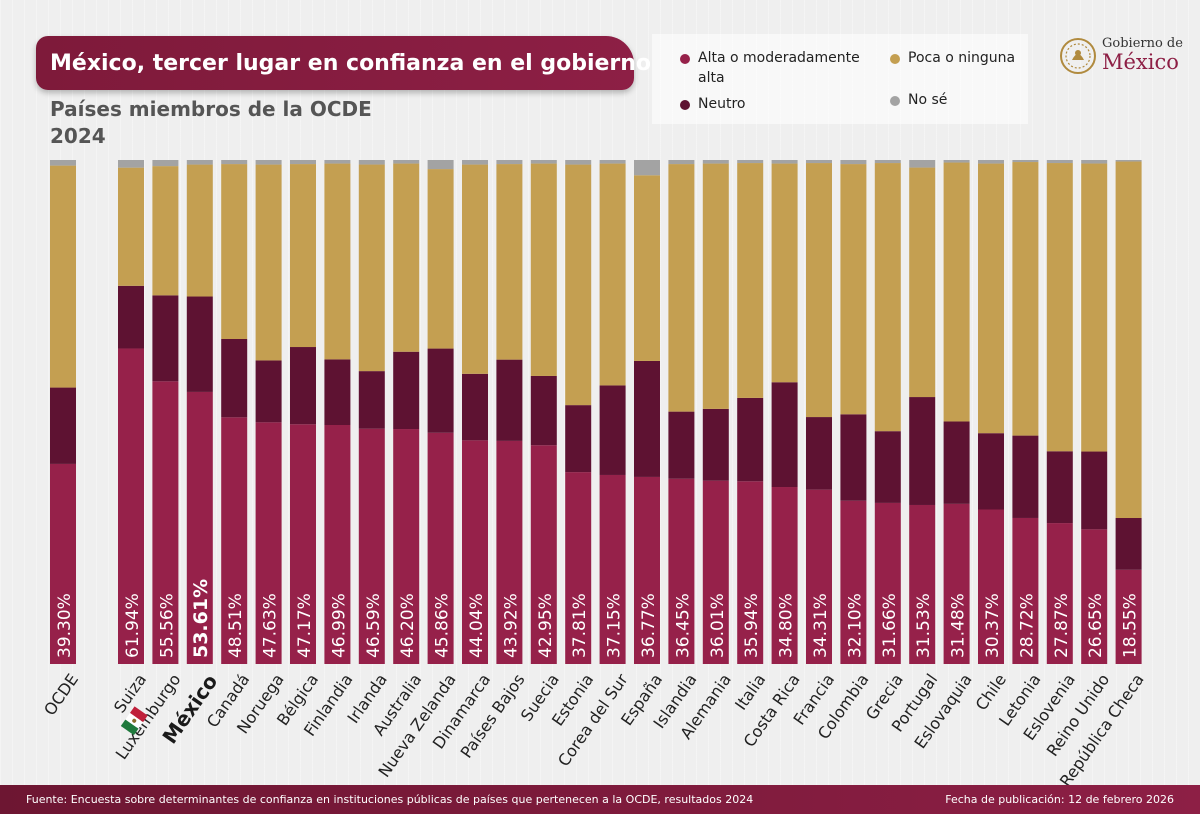  Describe the element at coordinates (303, 256) in the screenshot. I see `bar-segment-poca-bélgica` at that location.